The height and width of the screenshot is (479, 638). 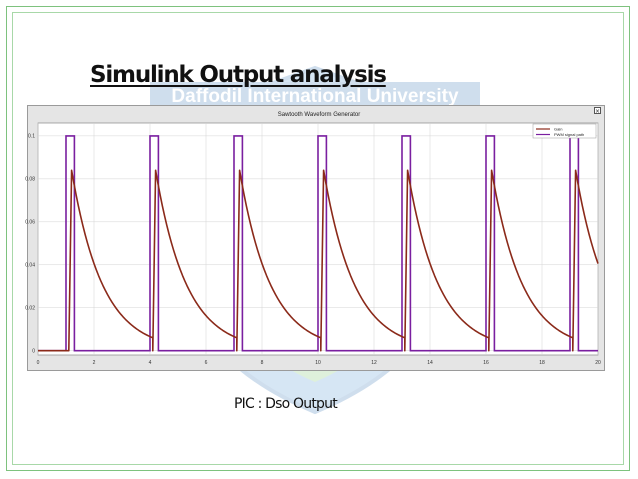 I want to click on x-tick-label: 14, so click(x=430, y=363).